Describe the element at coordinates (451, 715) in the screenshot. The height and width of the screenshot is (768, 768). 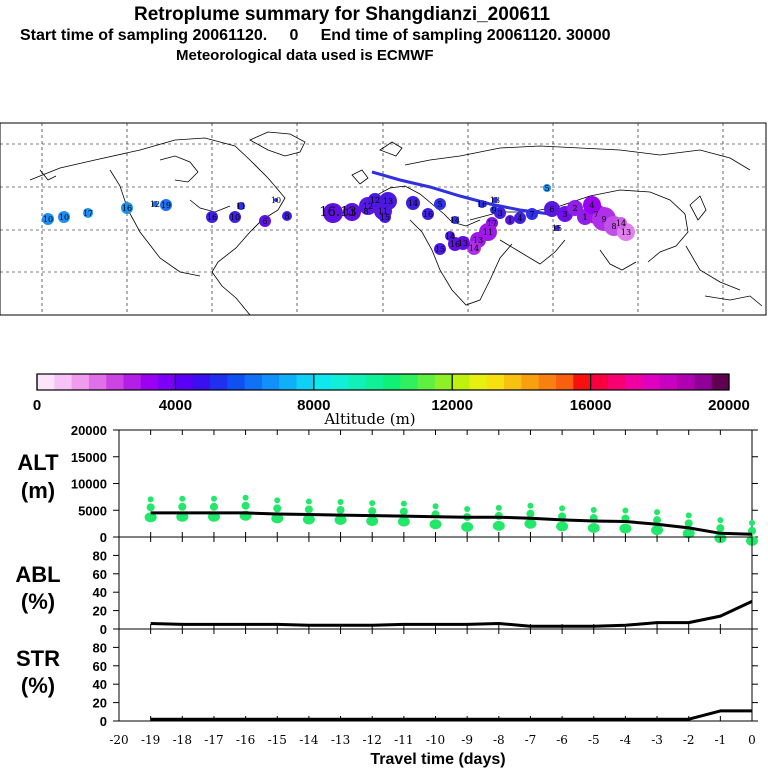
I see `series-line-str` at that location.